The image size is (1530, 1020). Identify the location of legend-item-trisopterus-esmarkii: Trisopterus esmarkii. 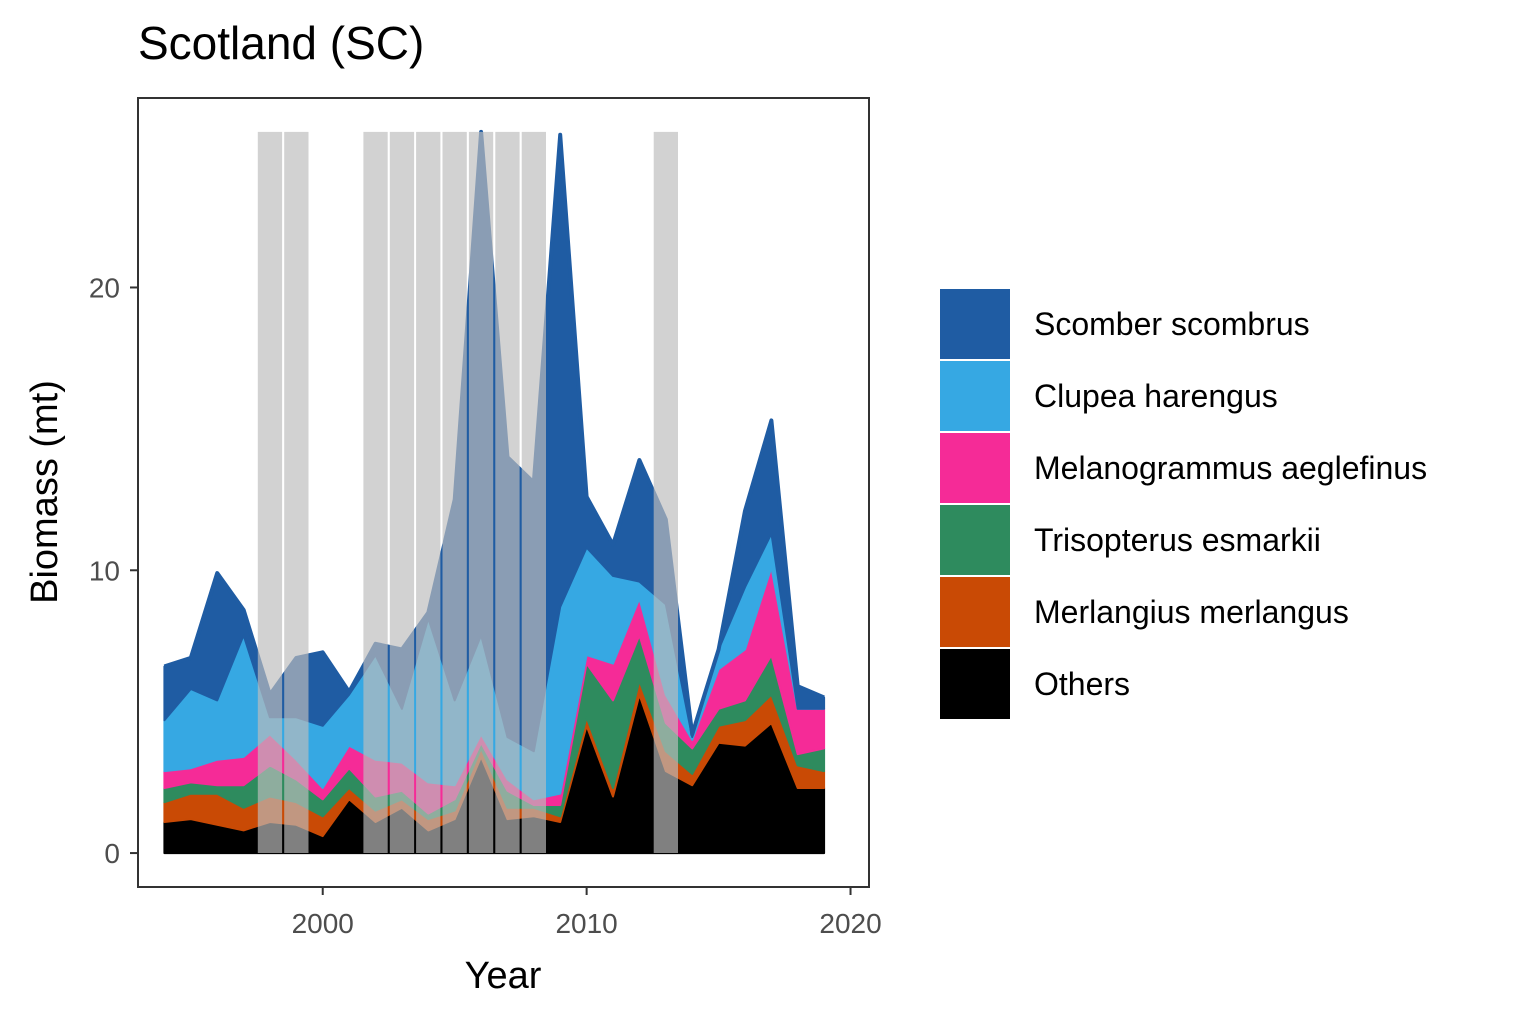
(1183, 540).